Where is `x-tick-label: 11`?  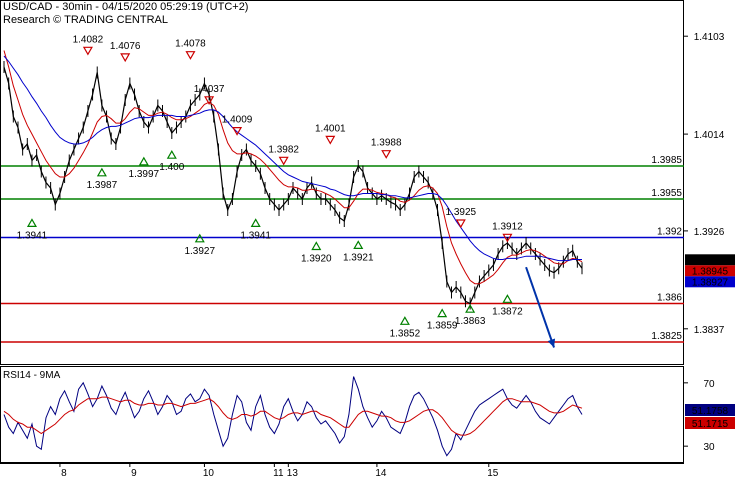 x-tick-label: 11 is located at coordinates (278, 473).